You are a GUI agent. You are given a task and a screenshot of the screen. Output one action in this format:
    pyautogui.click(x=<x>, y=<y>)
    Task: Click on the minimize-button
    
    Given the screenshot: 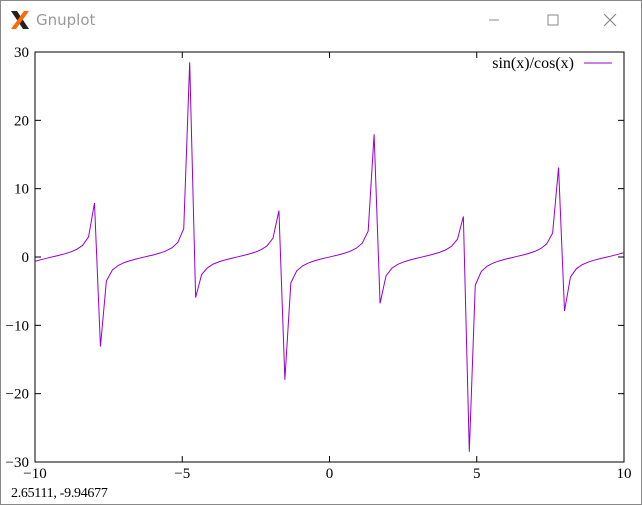 What is the action you would take?
    pyautogui.click(x=494, y=20)
    